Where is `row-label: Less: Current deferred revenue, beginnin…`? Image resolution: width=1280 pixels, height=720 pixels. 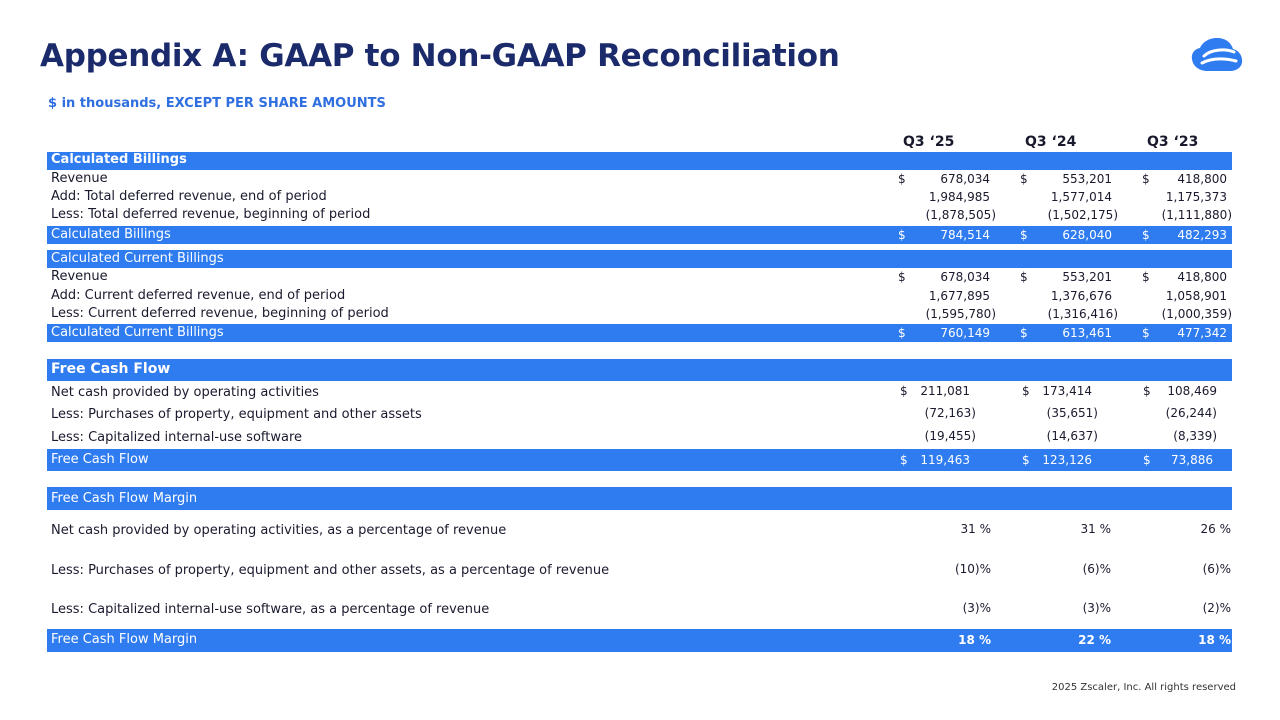 row-label: Less: Current deferred revenue, beginnin… is located at coordinates (220, 313).